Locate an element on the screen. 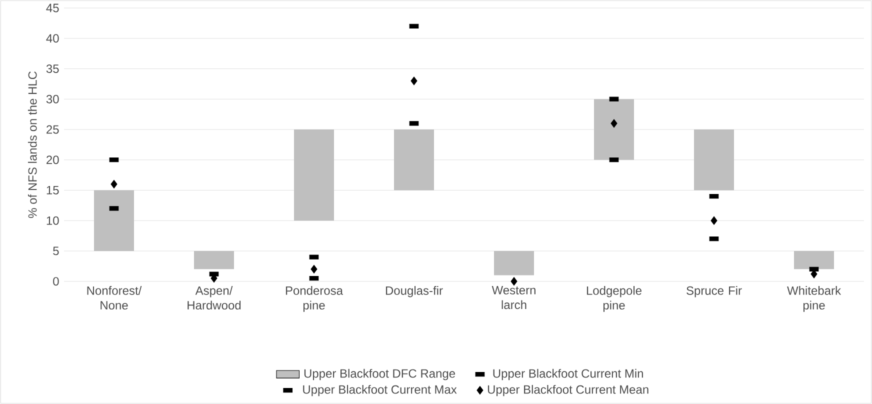  y-tick-label: 10 is located at coordinates (52, 220).